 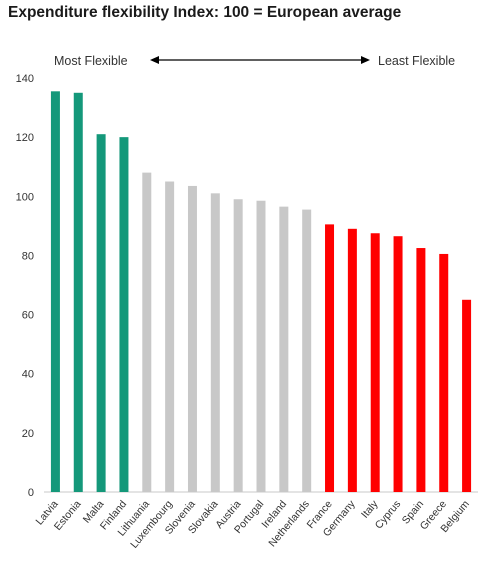 What do you see at coordinates (170, 336) in the screenshot?
I see `bar-luxembourg` at bounding box center [170, 336].